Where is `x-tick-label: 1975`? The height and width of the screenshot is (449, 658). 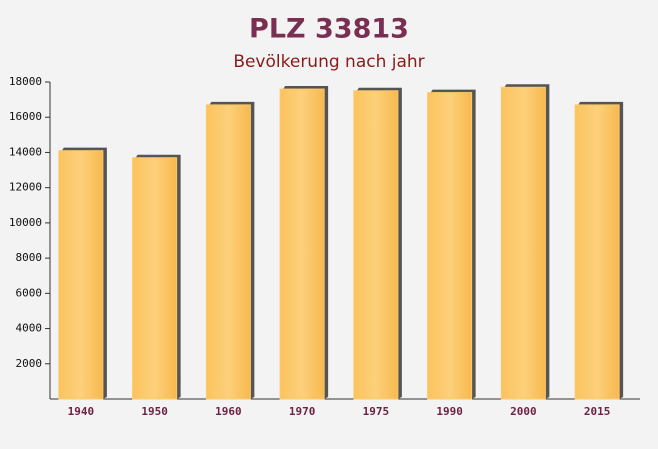 x-tick-label: 1975 is located at coordinates (376, 411).